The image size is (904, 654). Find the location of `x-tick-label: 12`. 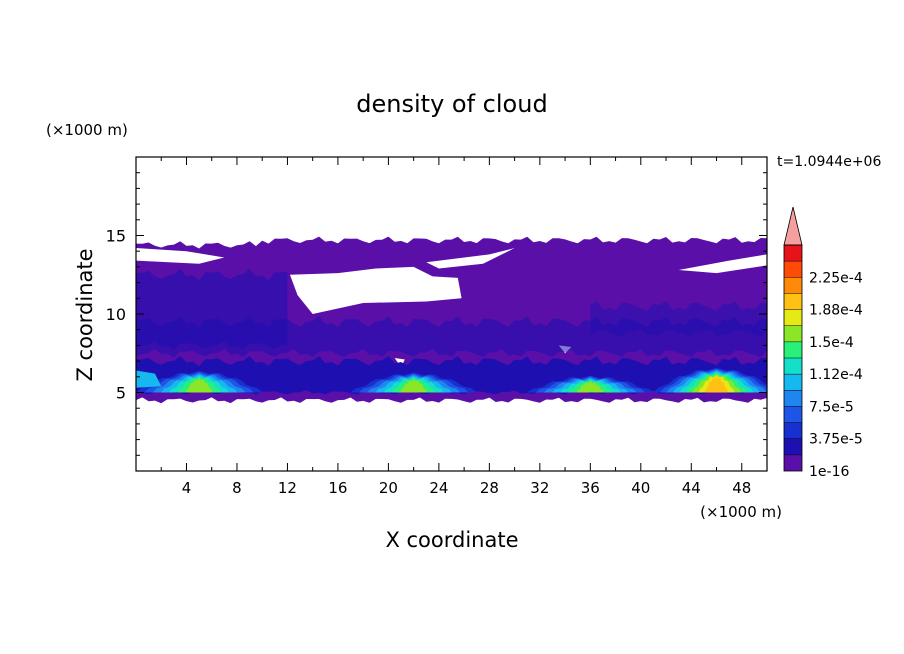

x-tick-label: 12 is located at coordinates (287, 488).